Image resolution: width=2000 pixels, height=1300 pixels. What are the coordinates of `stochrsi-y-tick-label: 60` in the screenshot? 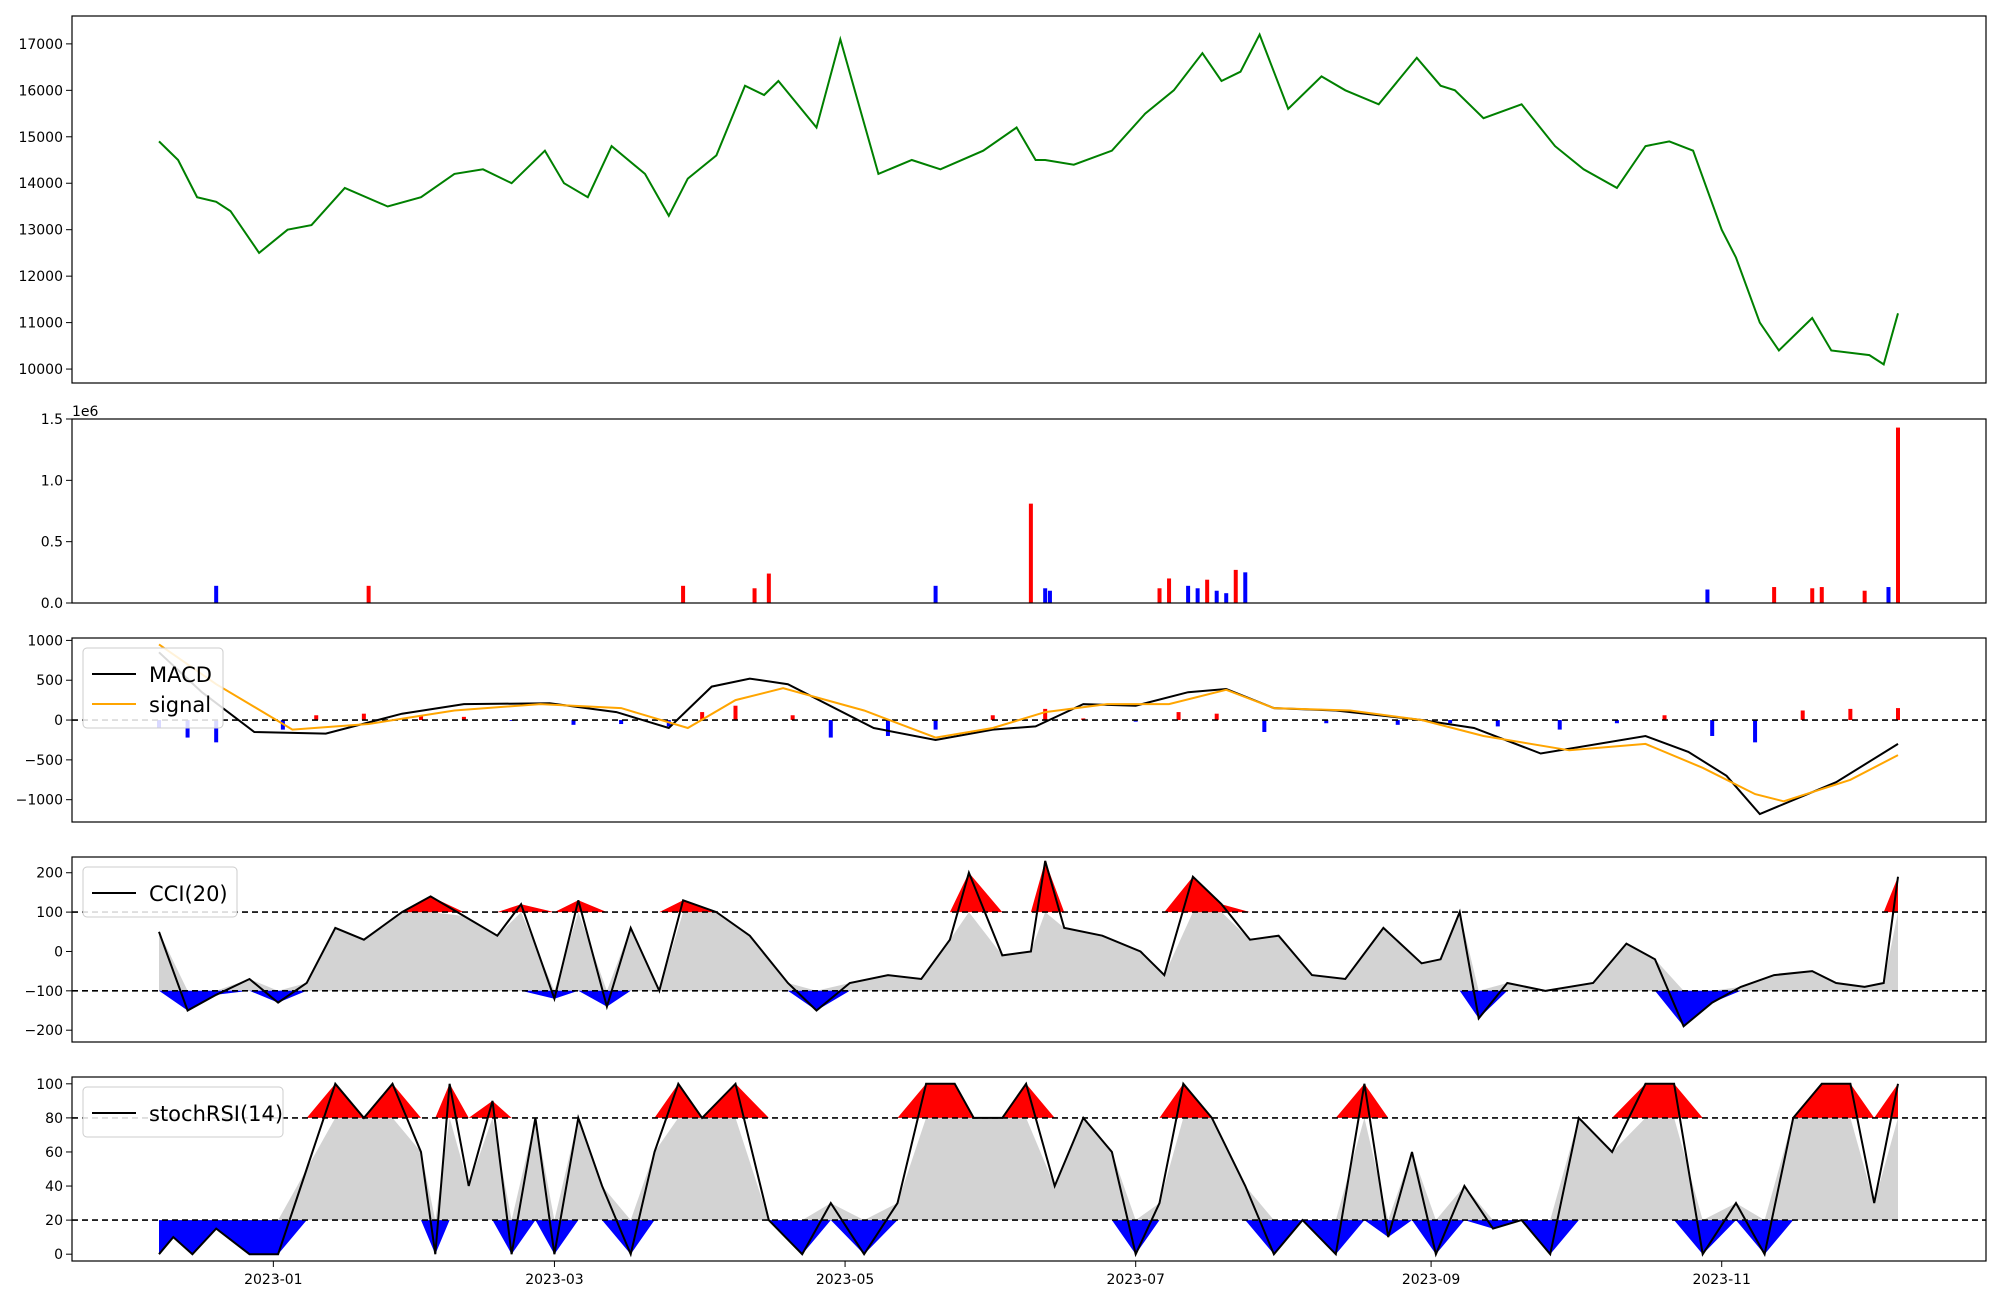 It's located at (54, 1153).